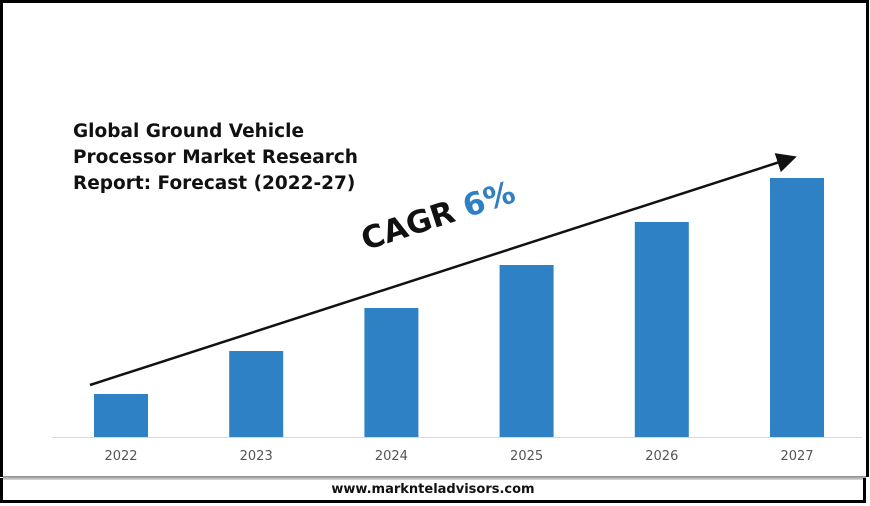  What do you see at coordinates (661, 456) in the screenshot?
I see `x-tick-label: 2026` at bounding box center [661, 456].